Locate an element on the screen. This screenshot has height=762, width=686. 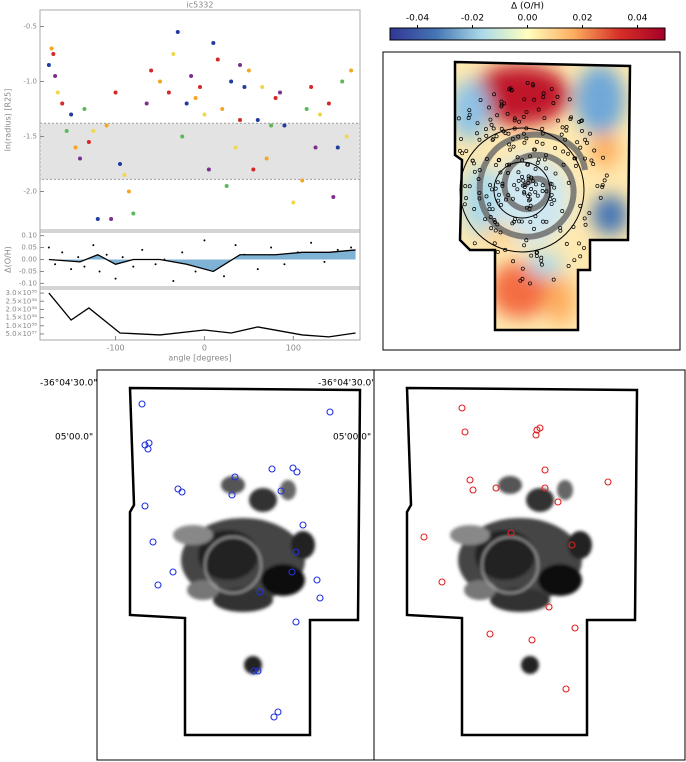
y-tick-label: -0.05 is located at coordinates (28, 271).